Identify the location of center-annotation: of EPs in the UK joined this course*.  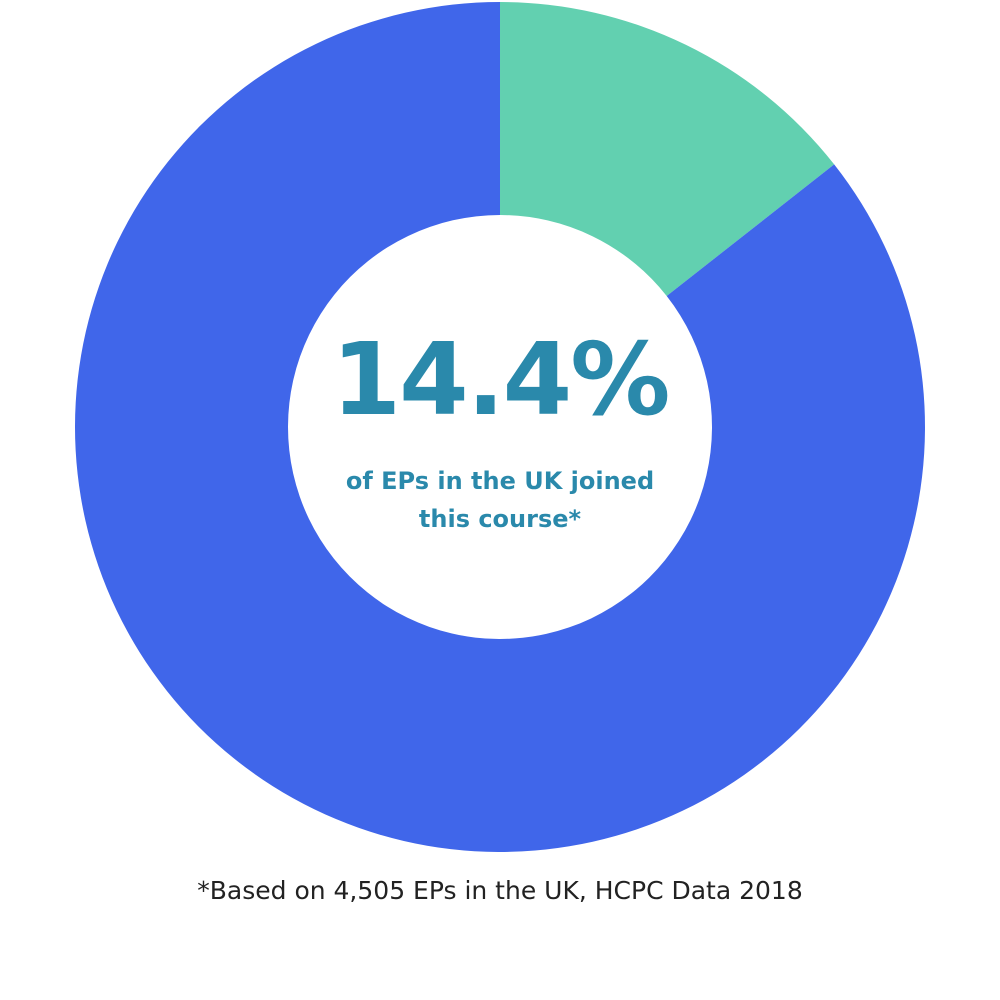
(500, 500).